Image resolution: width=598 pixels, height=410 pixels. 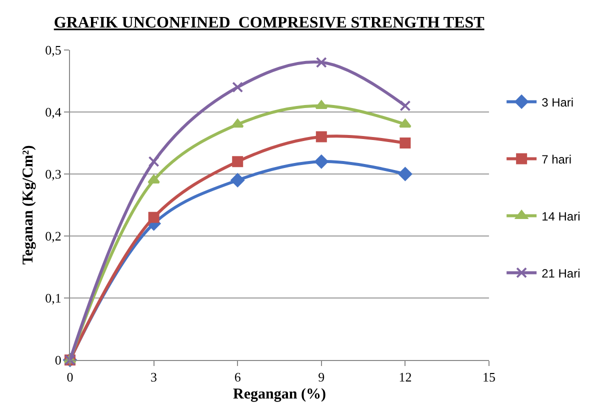 I want to click on legend-label: 14 Hari, so click(x=561, y=216).